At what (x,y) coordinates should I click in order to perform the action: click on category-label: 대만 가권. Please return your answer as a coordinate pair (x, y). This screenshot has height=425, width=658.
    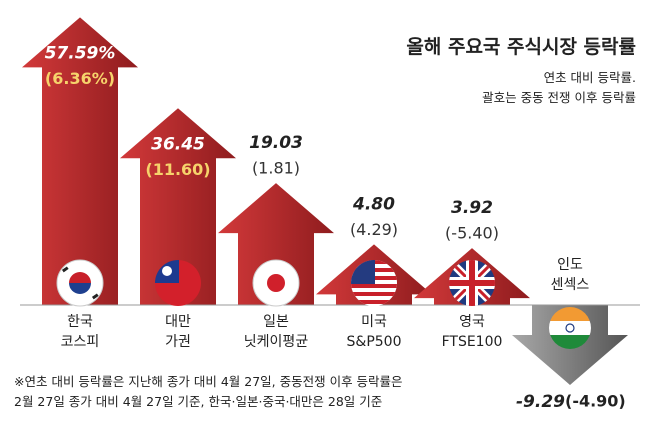
    Looking at the image, I should click on (178, 332).